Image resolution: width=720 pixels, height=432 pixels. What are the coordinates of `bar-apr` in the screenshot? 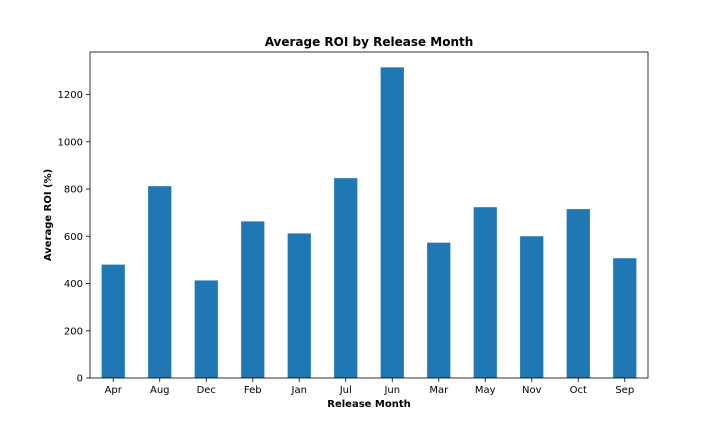 It's located at (113, 321).